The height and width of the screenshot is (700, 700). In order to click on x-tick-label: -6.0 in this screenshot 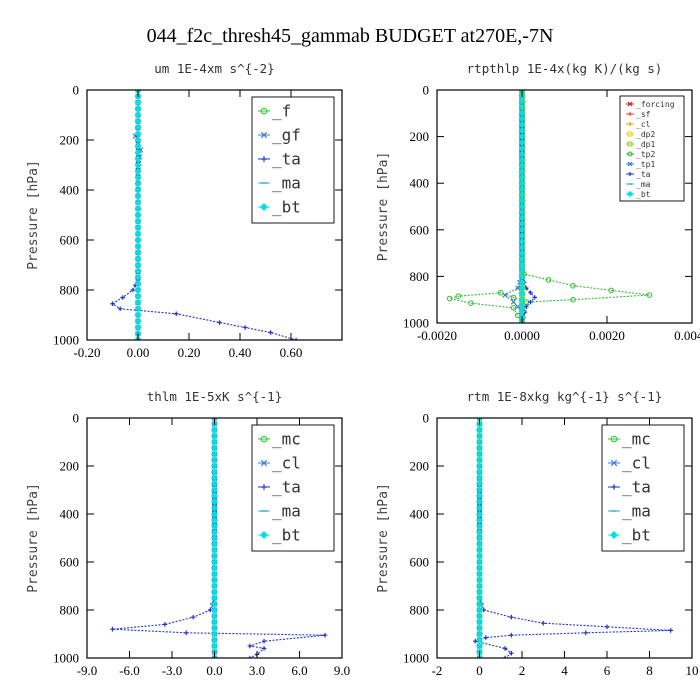, I will do `click(129, 670)`.